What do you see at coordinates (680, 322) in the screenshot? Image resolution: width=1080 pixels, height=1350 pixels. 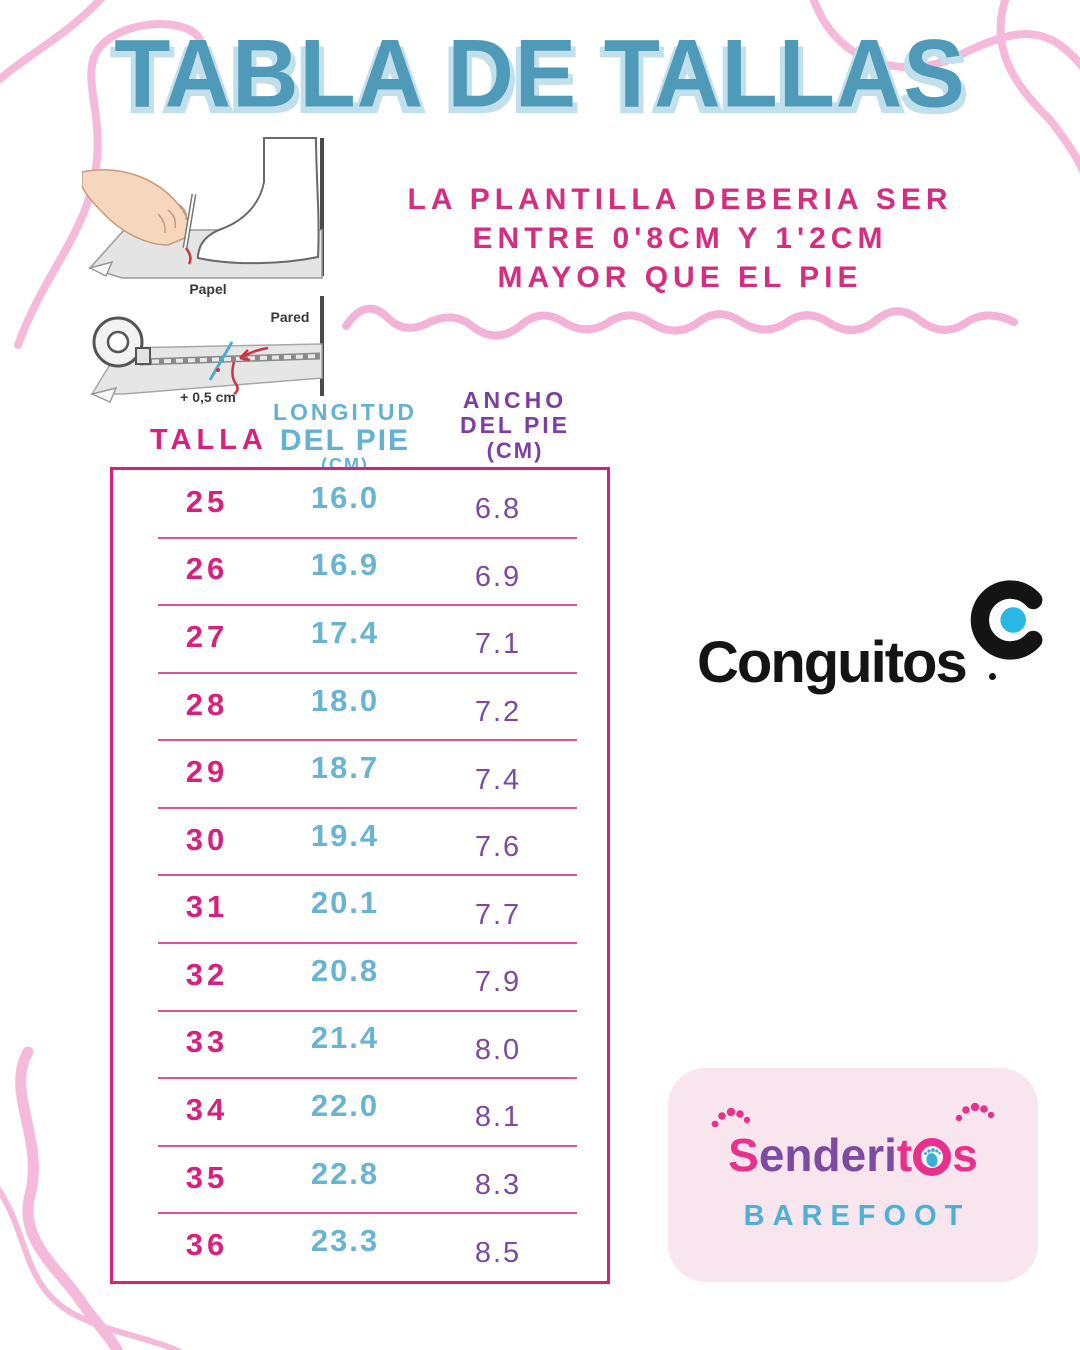 I see `wavy-divider` at bounding box center [680, 322].